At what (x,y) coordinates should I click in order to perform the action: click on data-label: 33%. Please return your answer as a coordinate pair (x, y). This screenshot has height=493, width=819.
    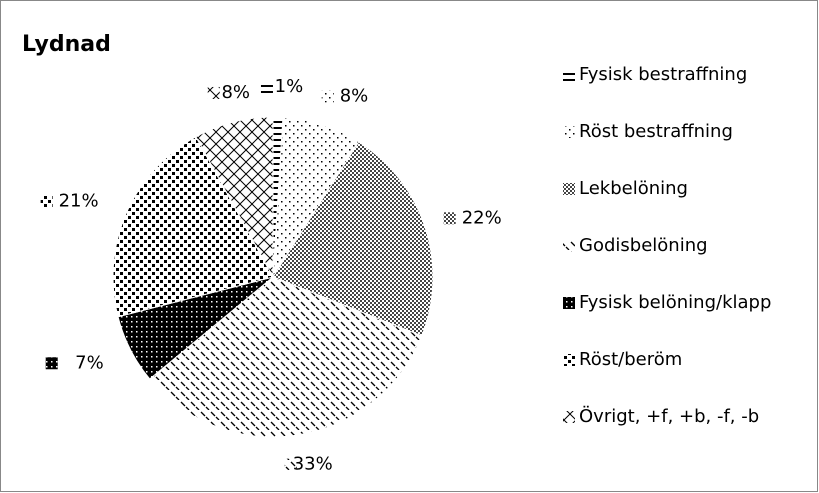
    Looking at the image, I should click on (313, 464).